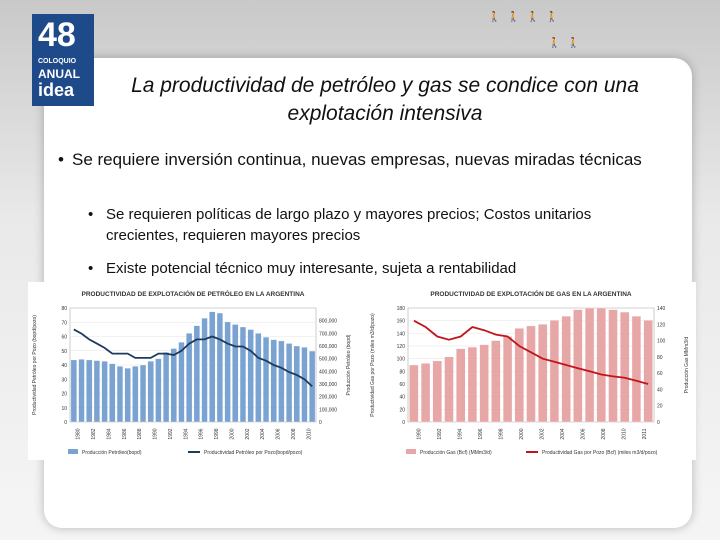  I want to click on y-left-tick: 180, so click(401, 309).